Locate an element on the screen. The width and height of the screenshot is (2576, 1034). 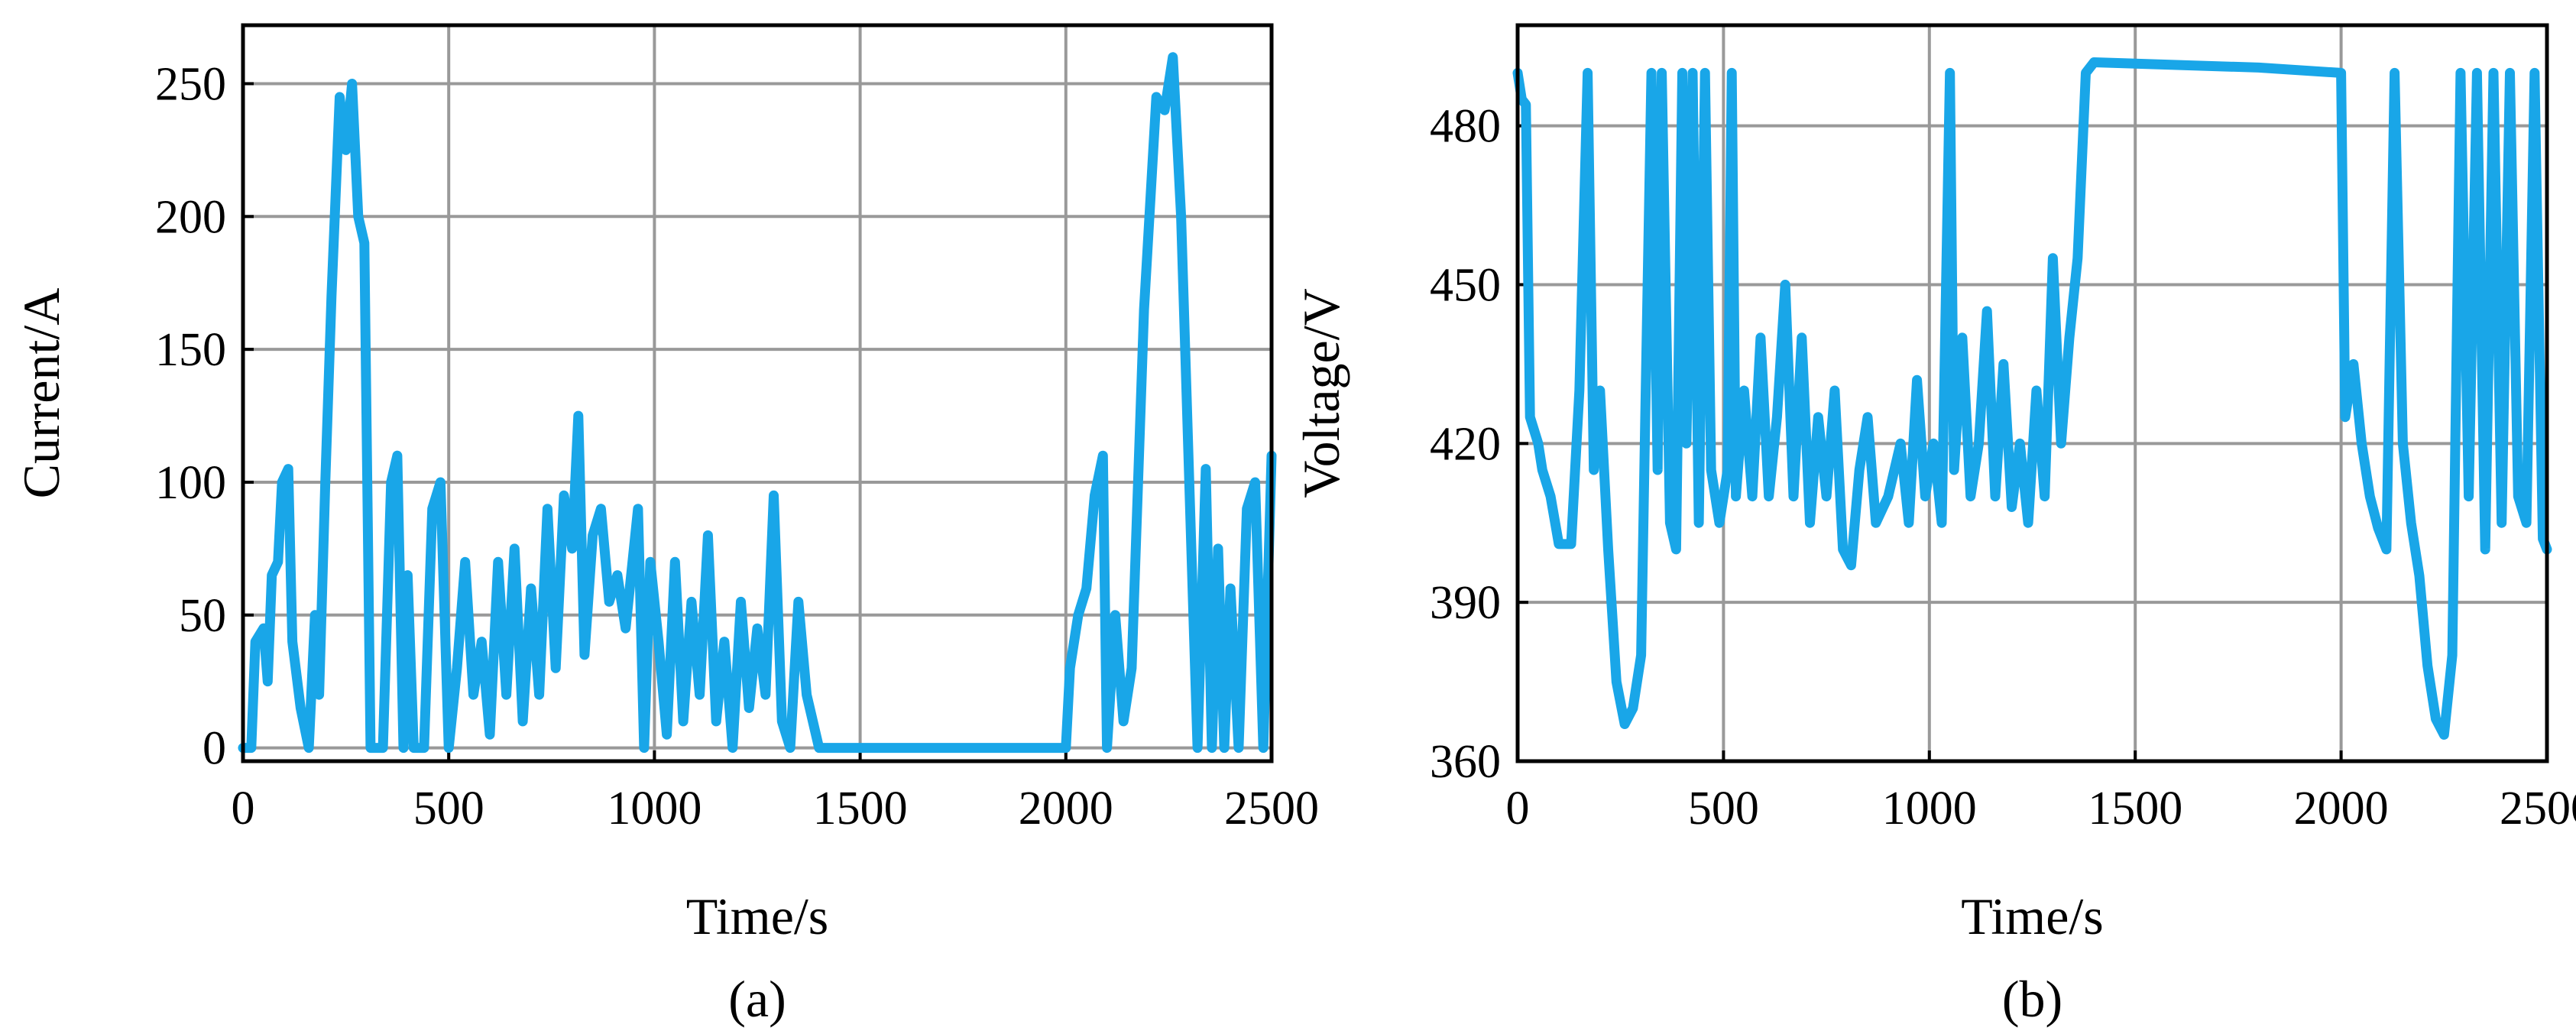
caption: (a) is located at coordinates (757, 999).